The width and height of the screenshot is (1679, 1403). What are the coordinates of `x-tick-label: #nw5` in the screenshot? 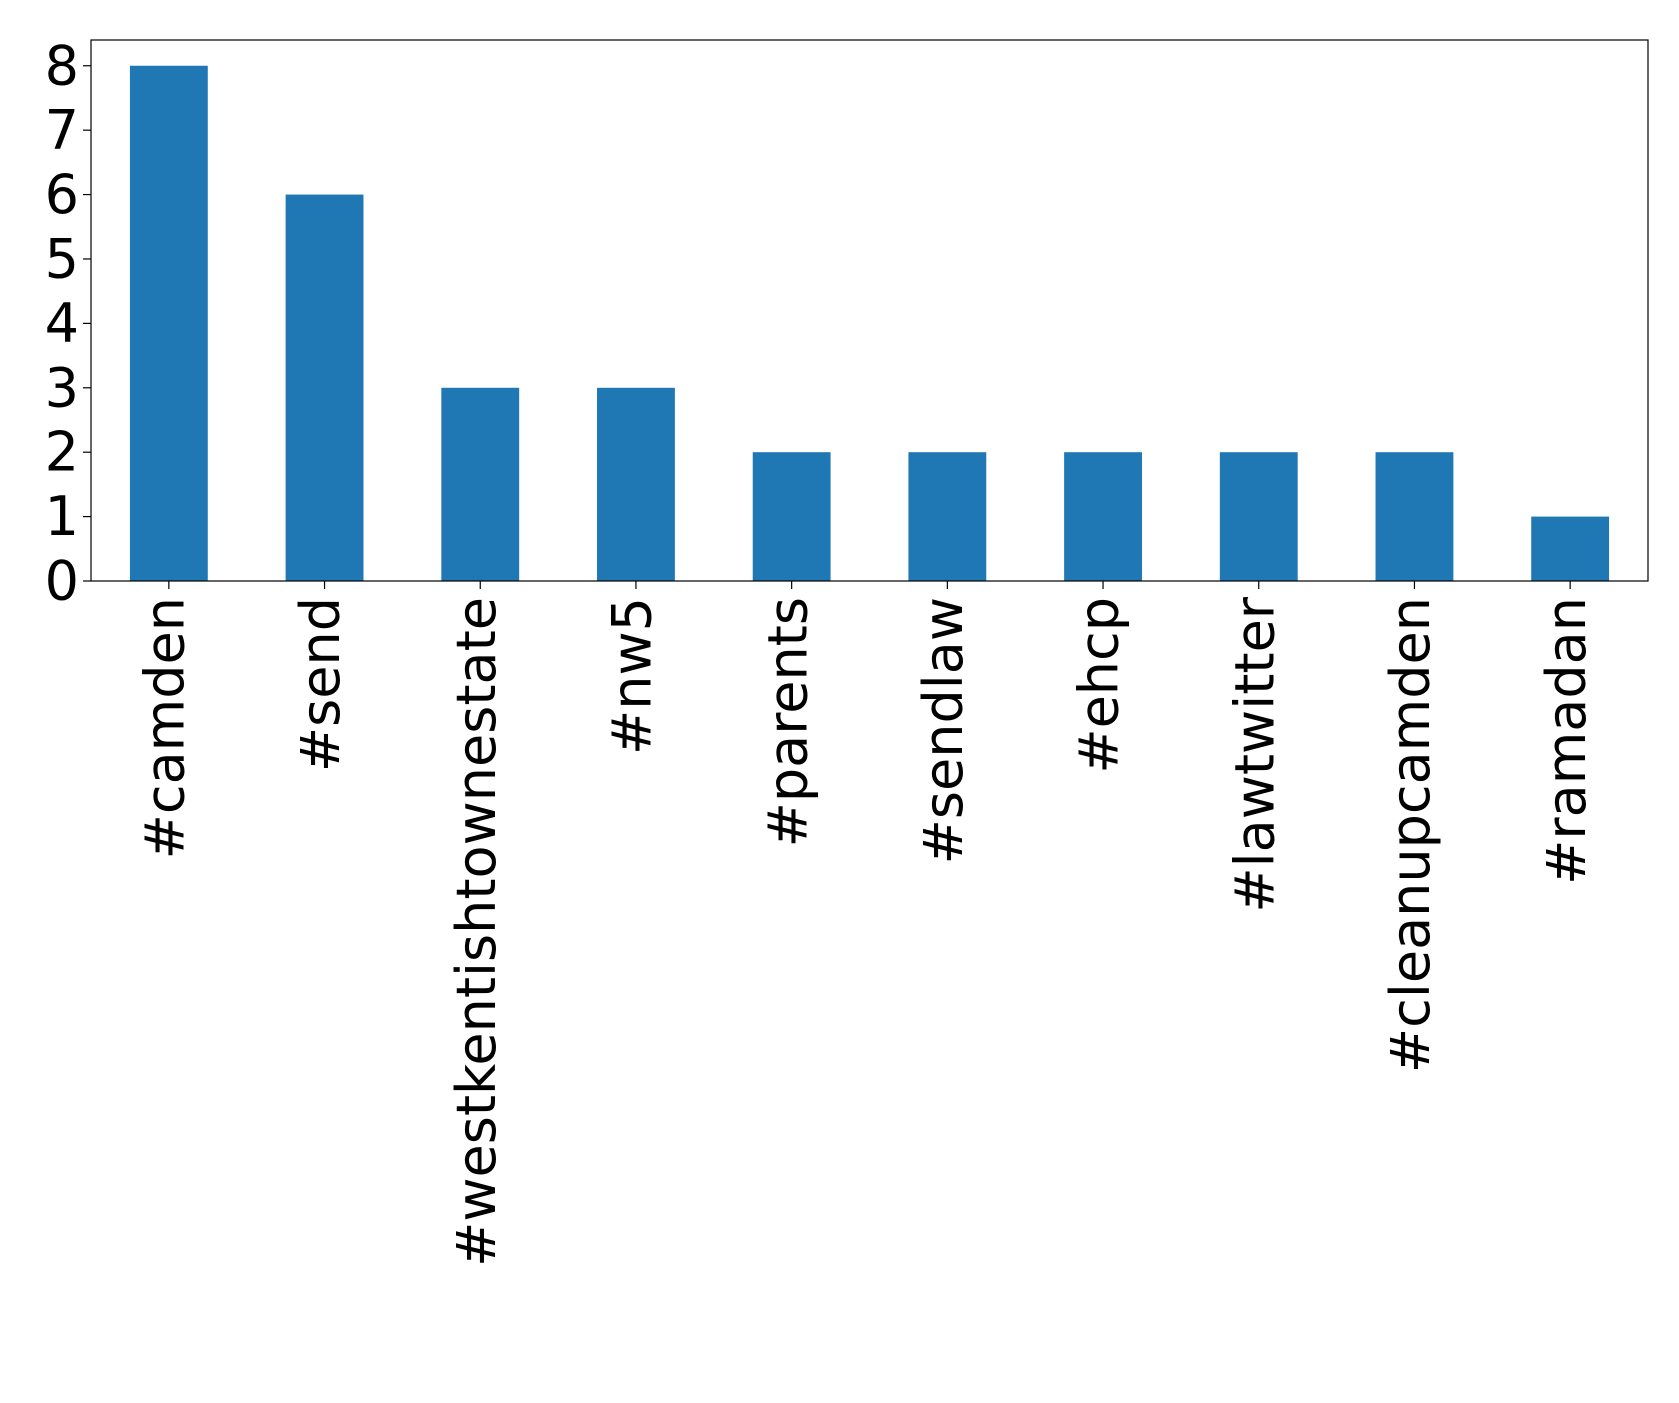 It's located at (632, 676).